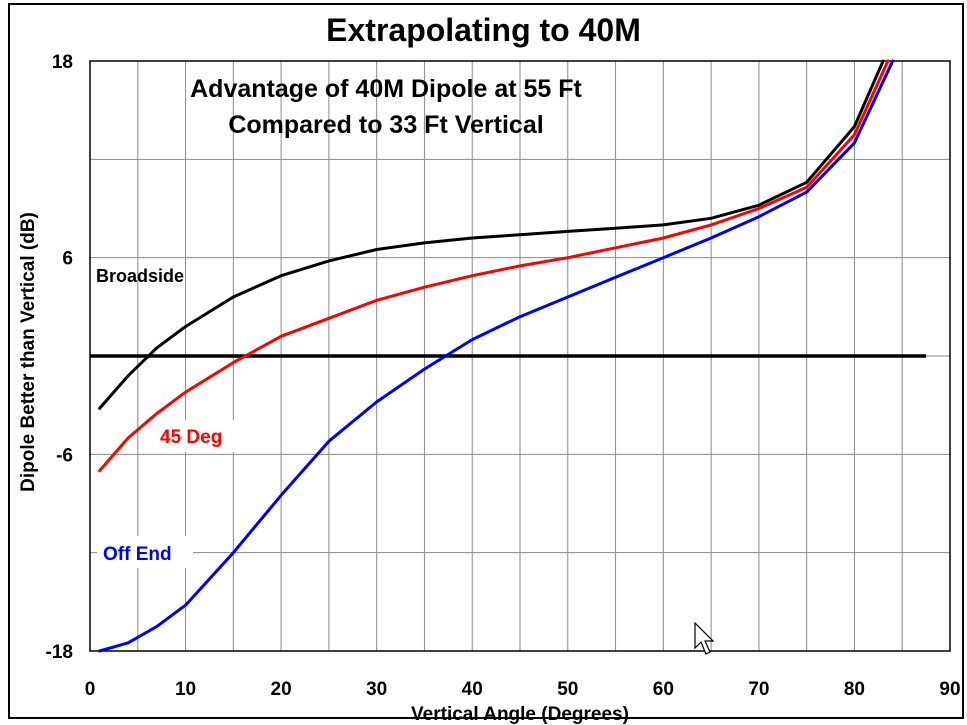  What do you see at coordinates (59, 652) in the screenshot?
I see `y-tick-label: -18` at bounding box center [59, 652].